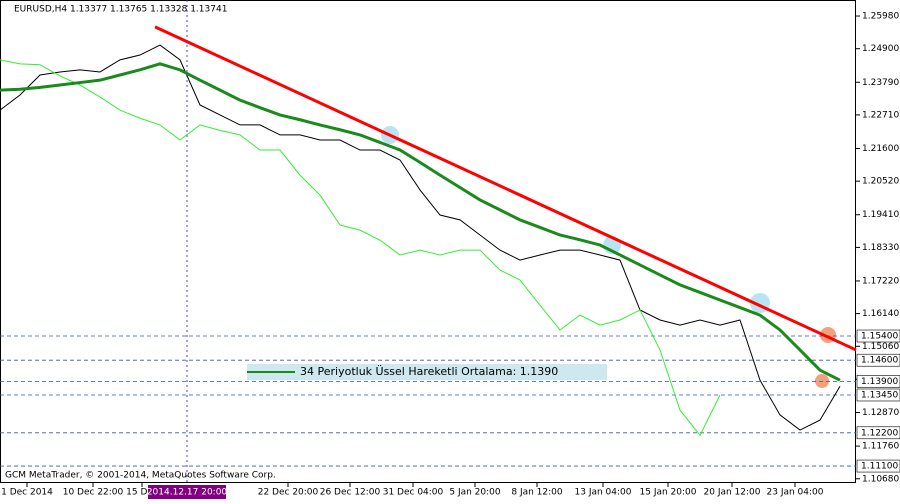  Describe the element at coordinates (880, 182) in the screenshot. I see `y-tick-label: 1.20520` at that location.